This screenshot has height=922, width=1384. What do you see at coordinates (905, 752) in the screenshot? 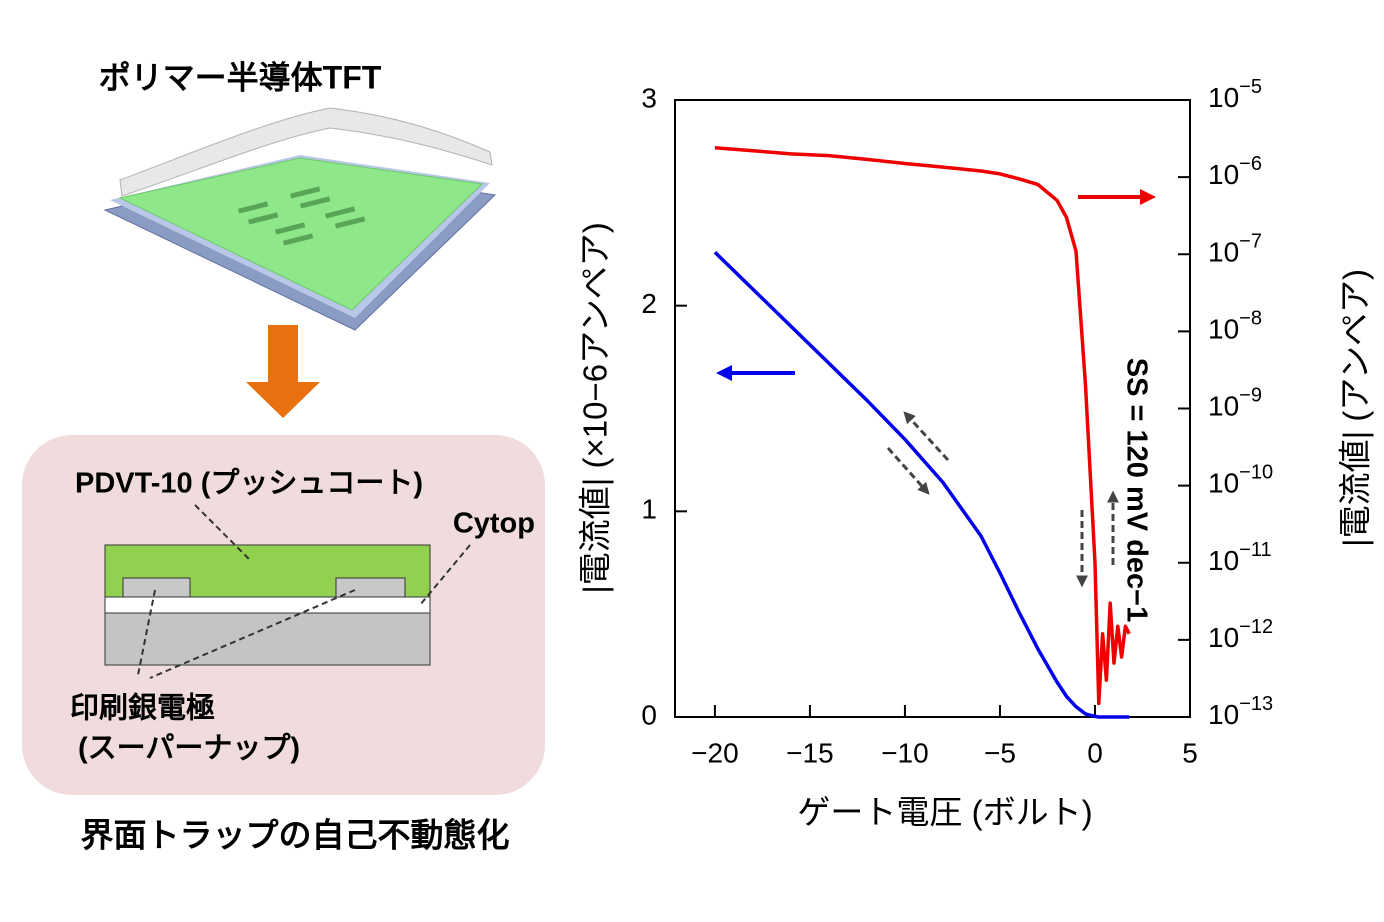
I see `x-tick-label: −10` at bounding box center [905, 752].